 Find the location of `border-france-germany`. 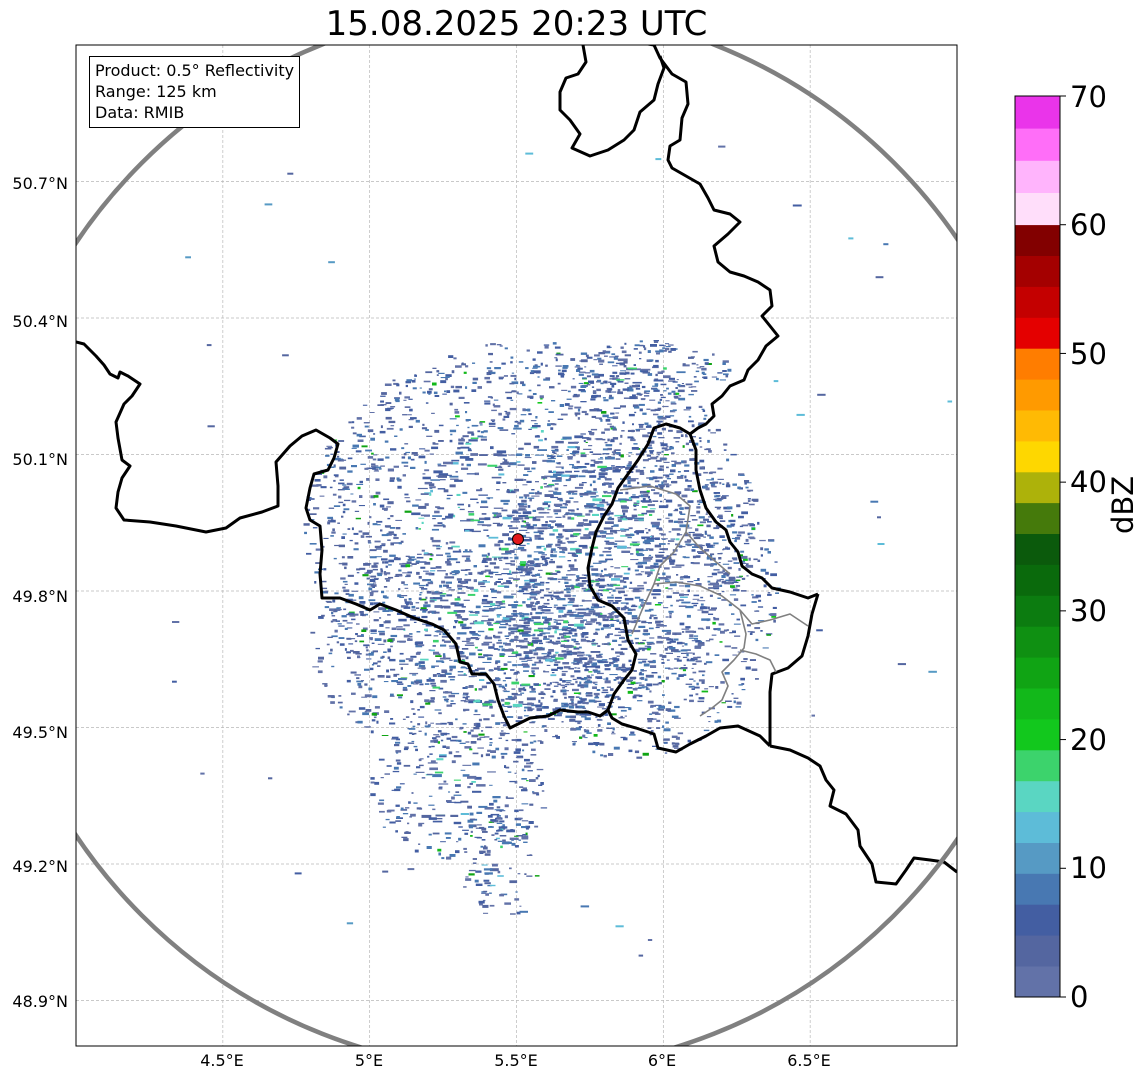

border-france-germany is located at coordinates (863, 815).